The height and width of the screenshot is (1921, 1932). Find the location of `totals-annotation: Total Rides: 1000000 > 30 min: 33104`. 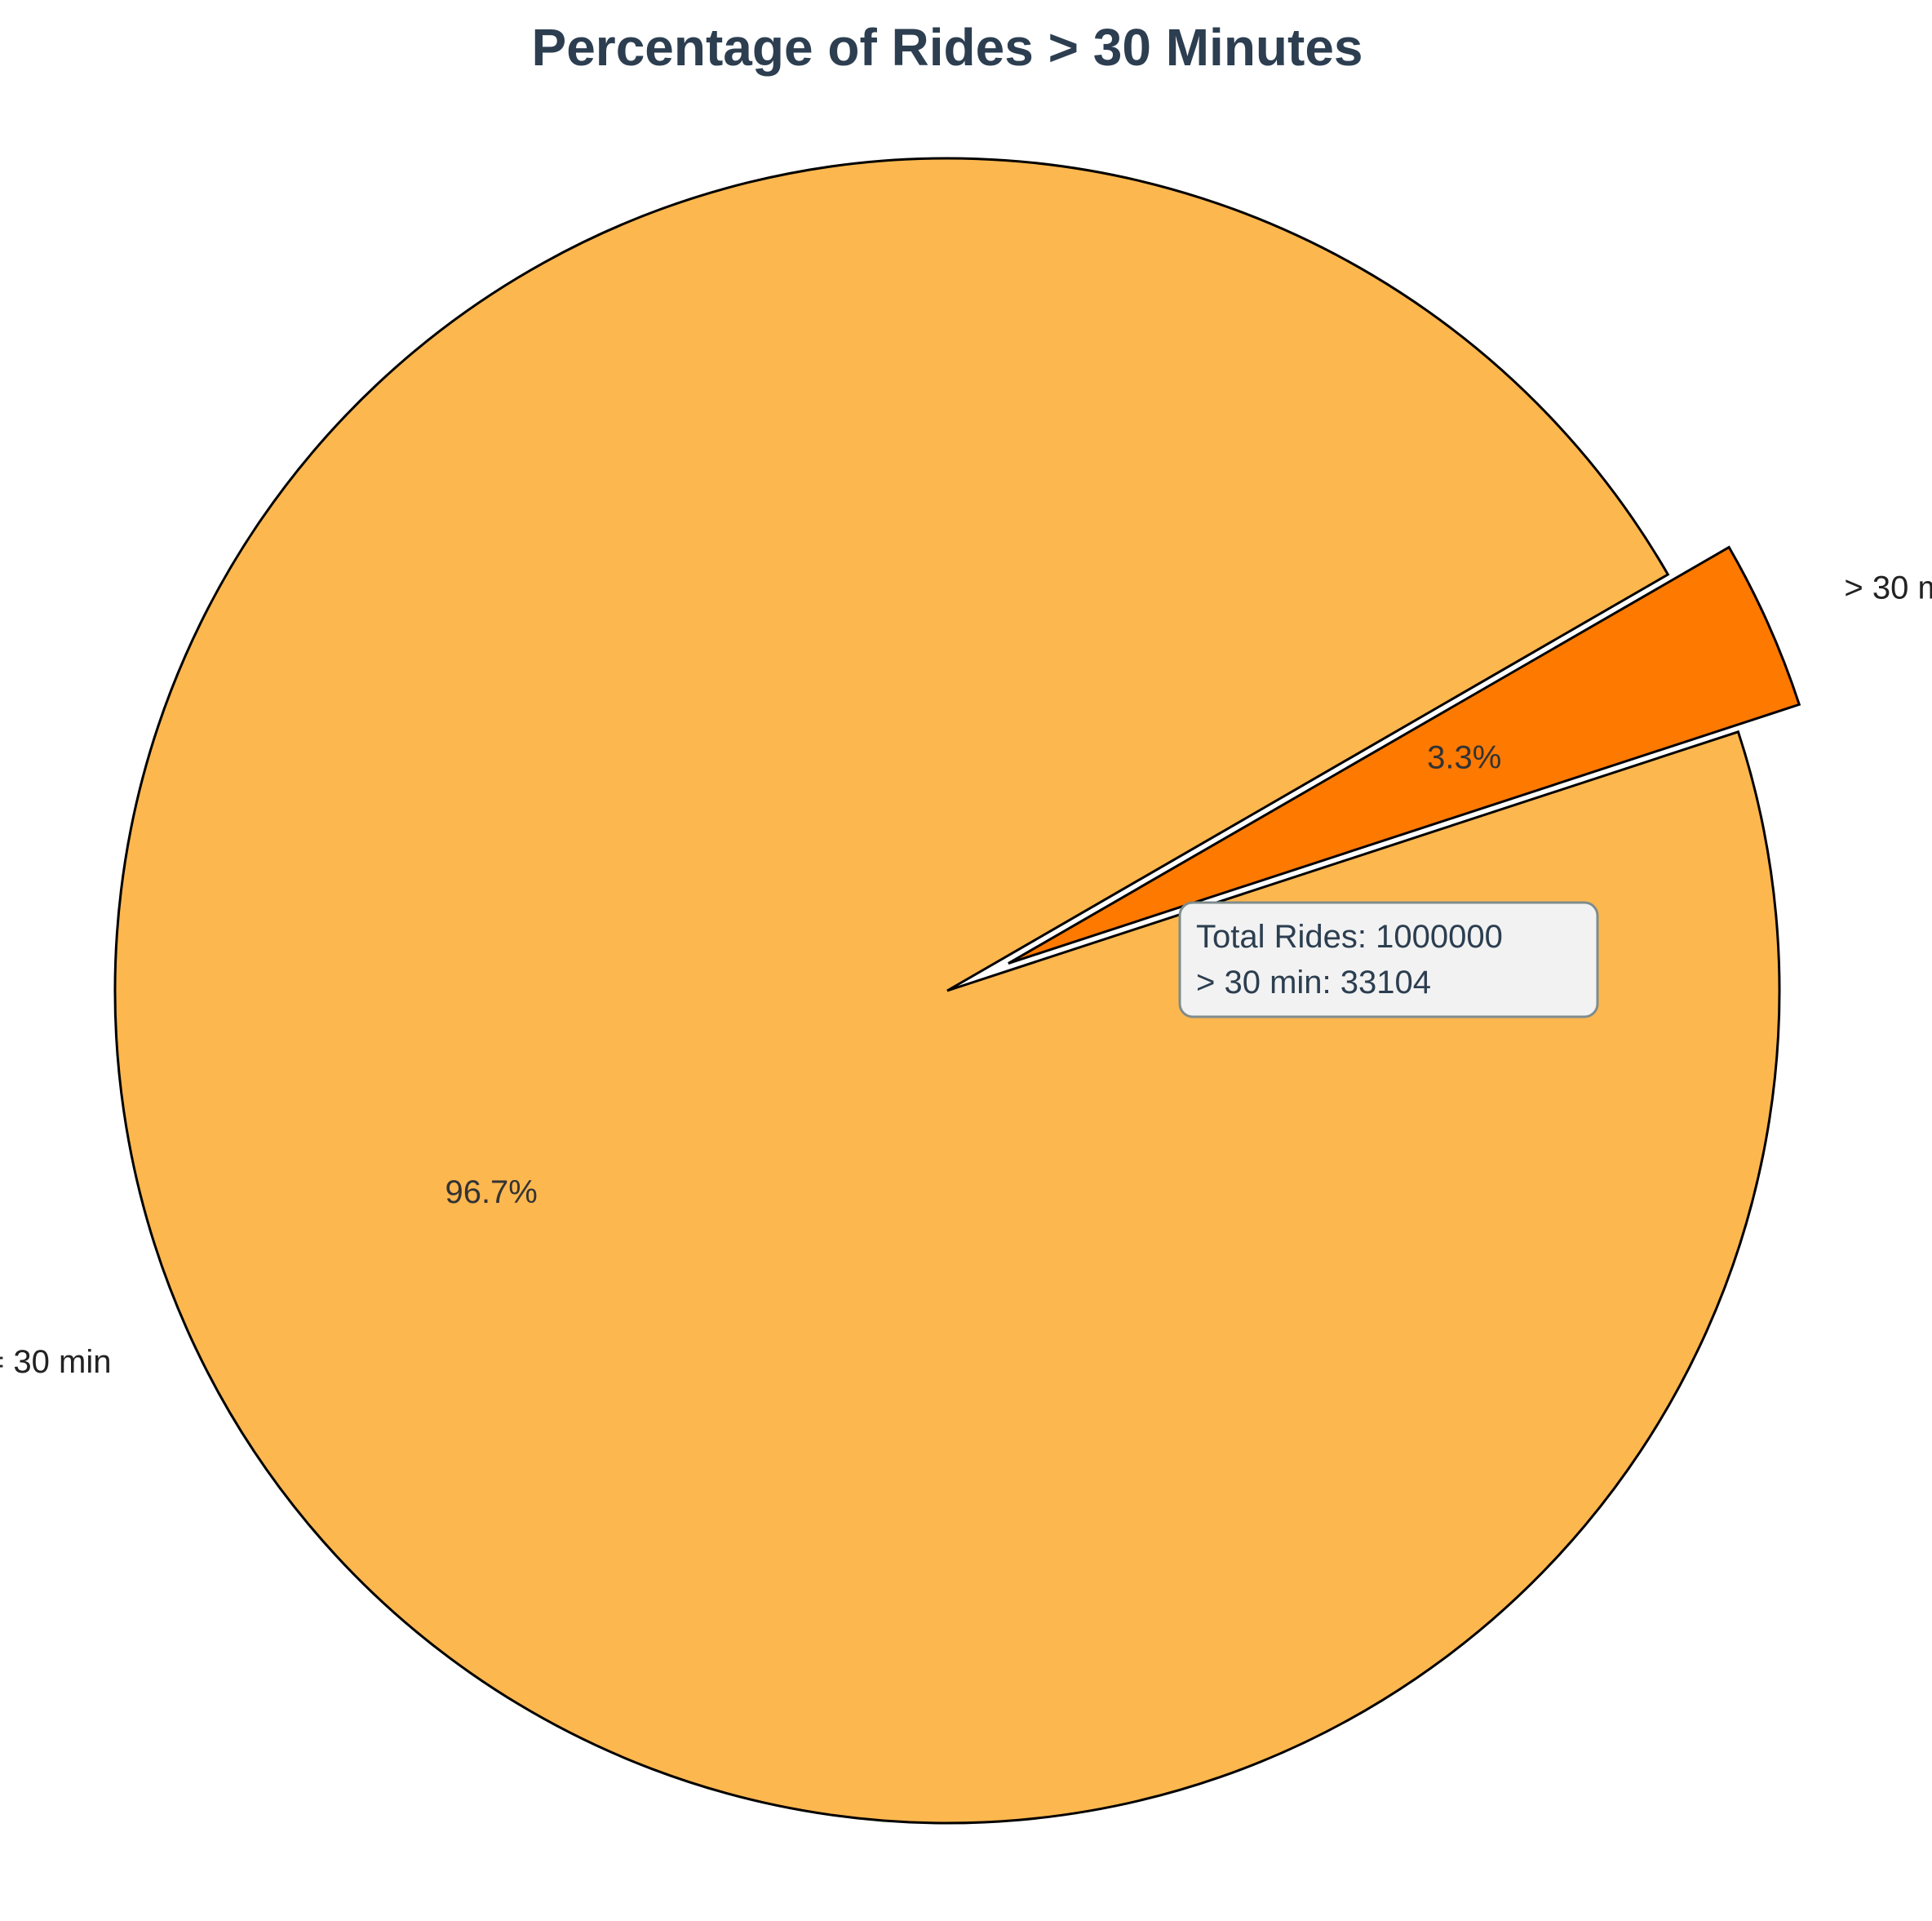

totals-annotation: Total Rides: 1000000 > 30 min: 33104 is located at coordinates (1388, 959).